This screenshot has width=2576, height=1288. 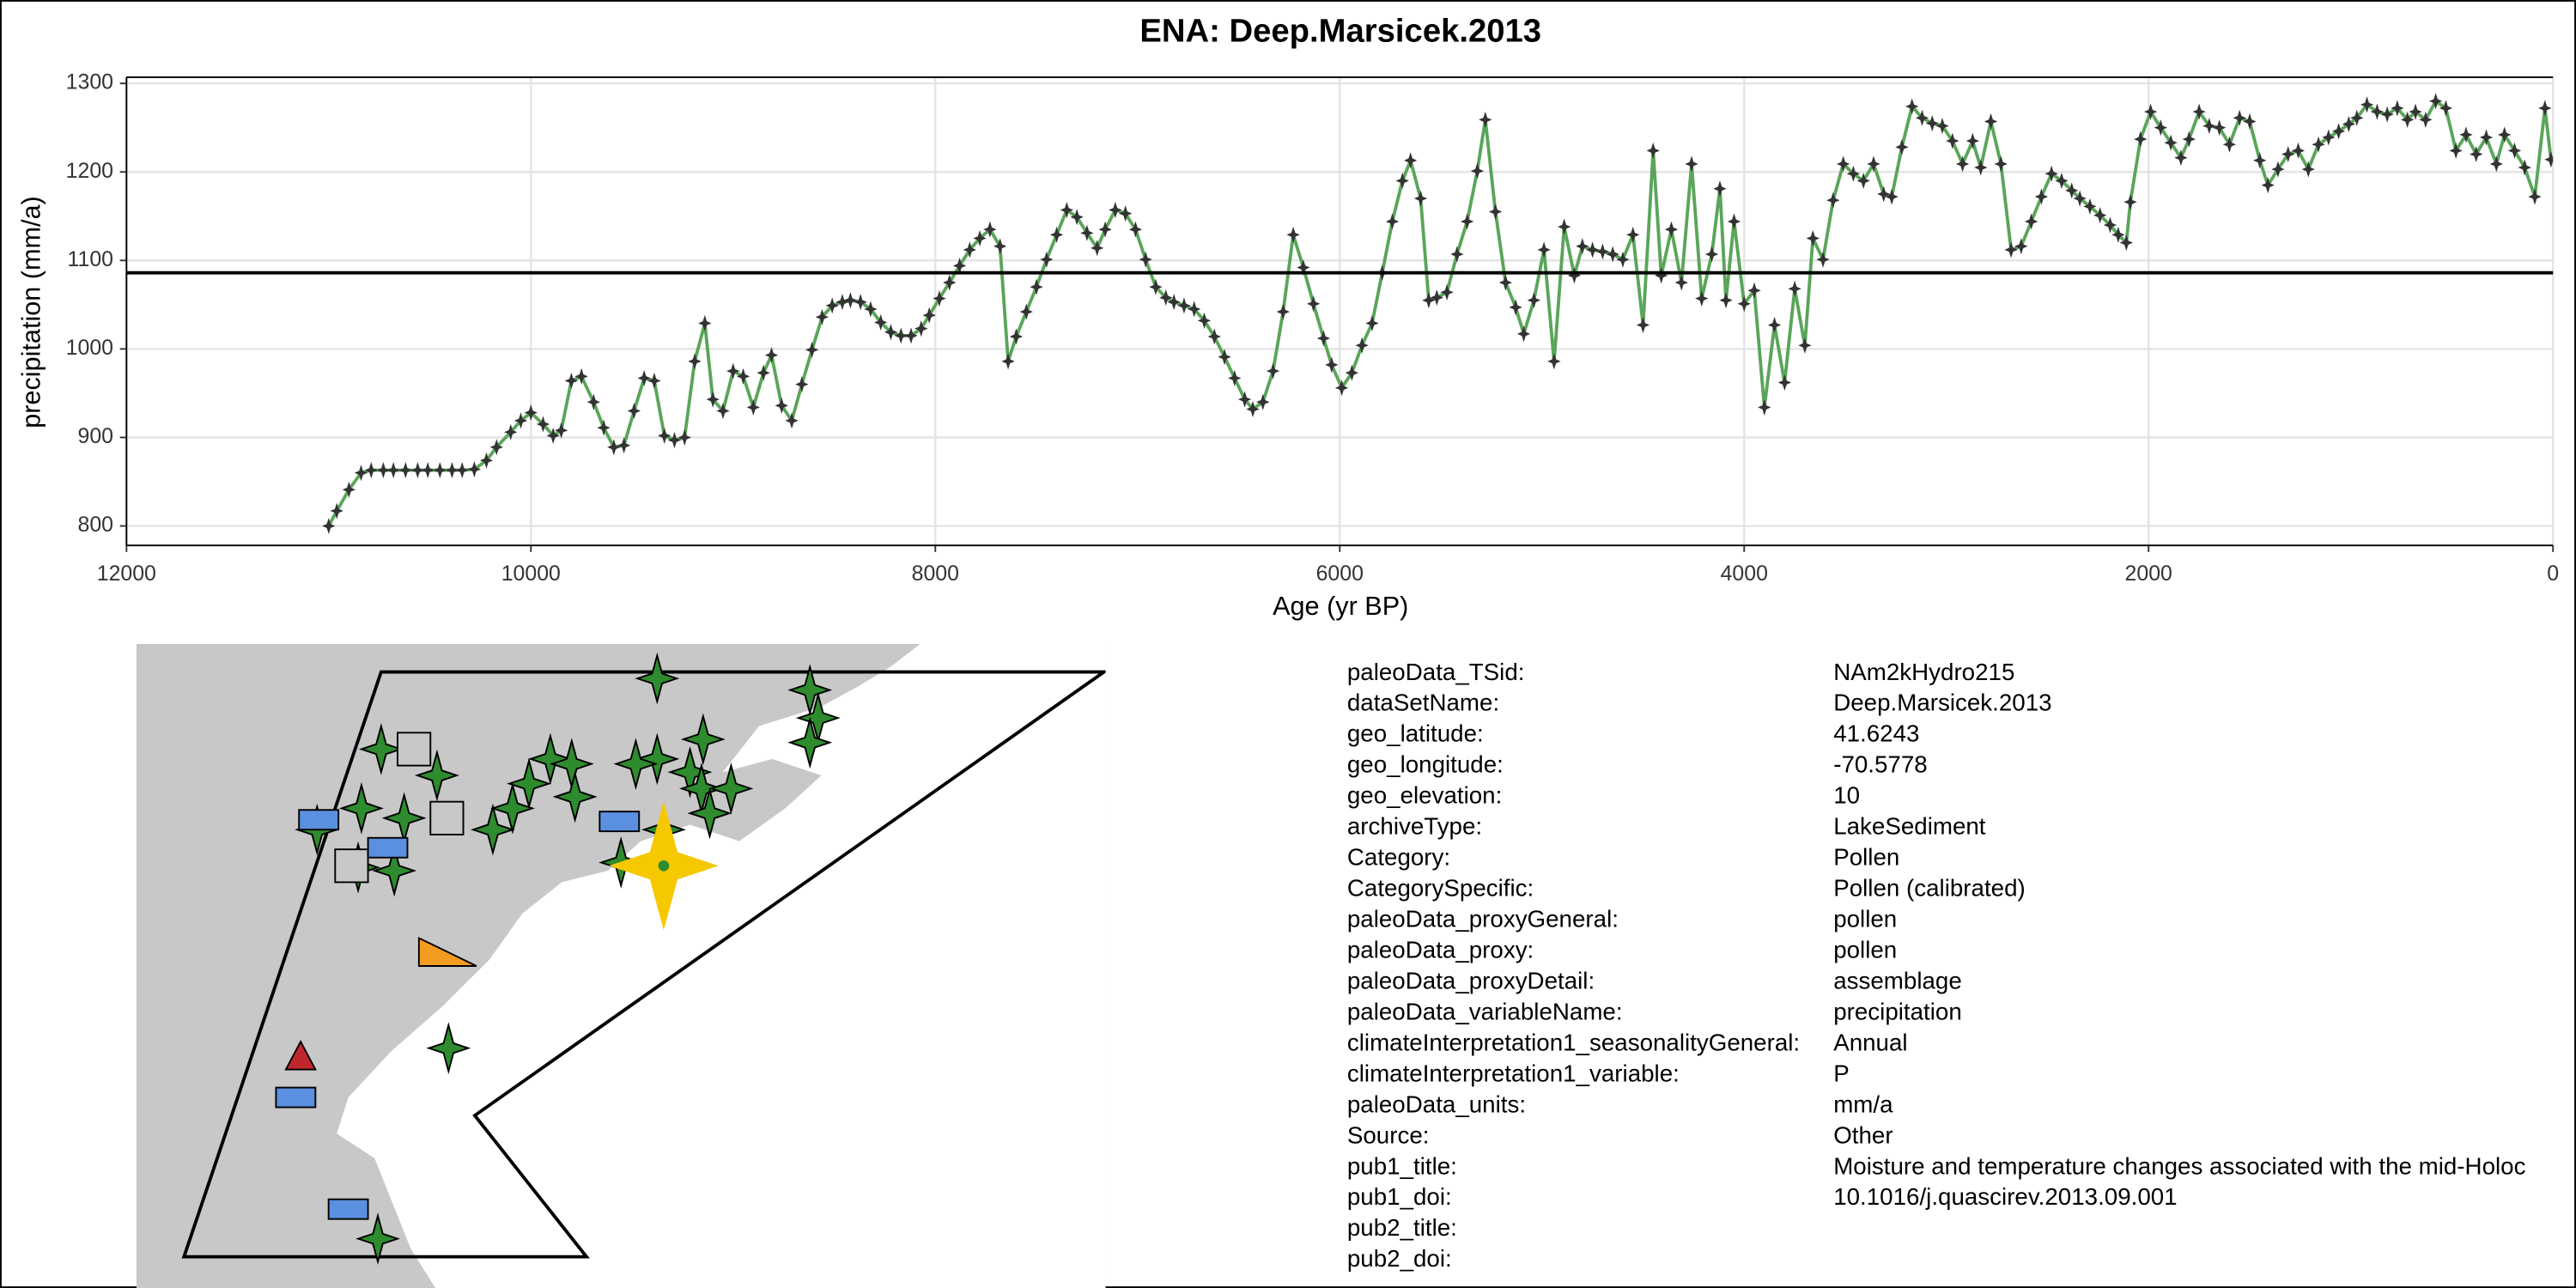 What do you see at coordinates (1846, 795) in the screenshot?
I see `meta-value: 10` at bounding box center [1846, 795].